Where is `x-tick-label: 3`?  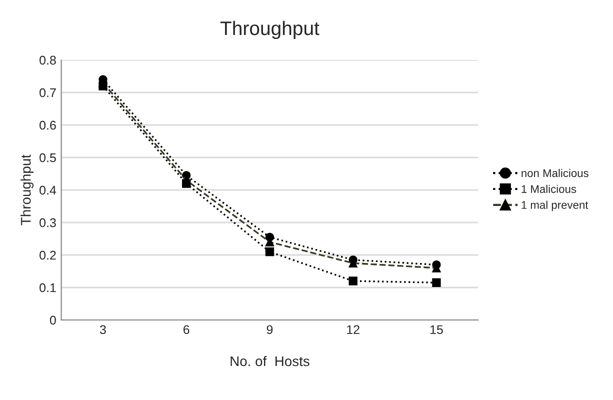 x-tick-label: 3 is located at coordinates (103, 329).